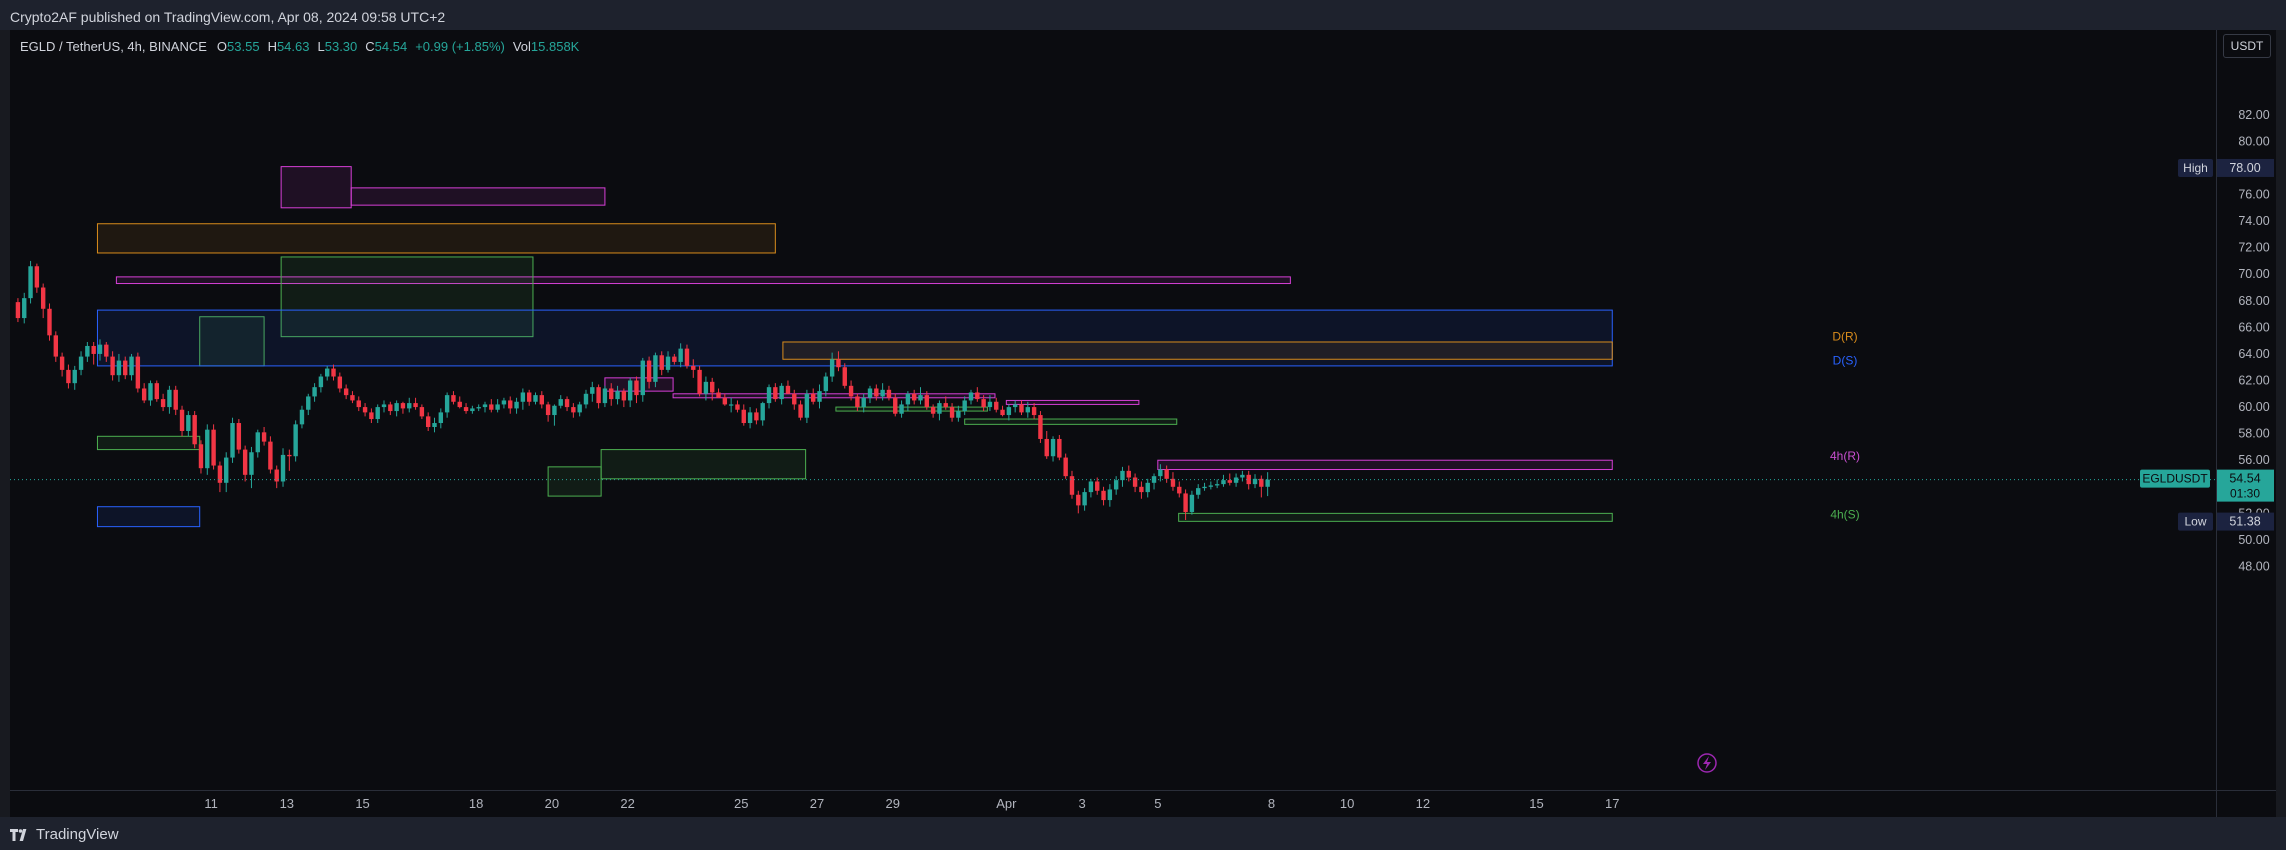 The width and height of the screenshot is (2286, 850). I want to click on brand-name: TradingView, so click(77, 834).